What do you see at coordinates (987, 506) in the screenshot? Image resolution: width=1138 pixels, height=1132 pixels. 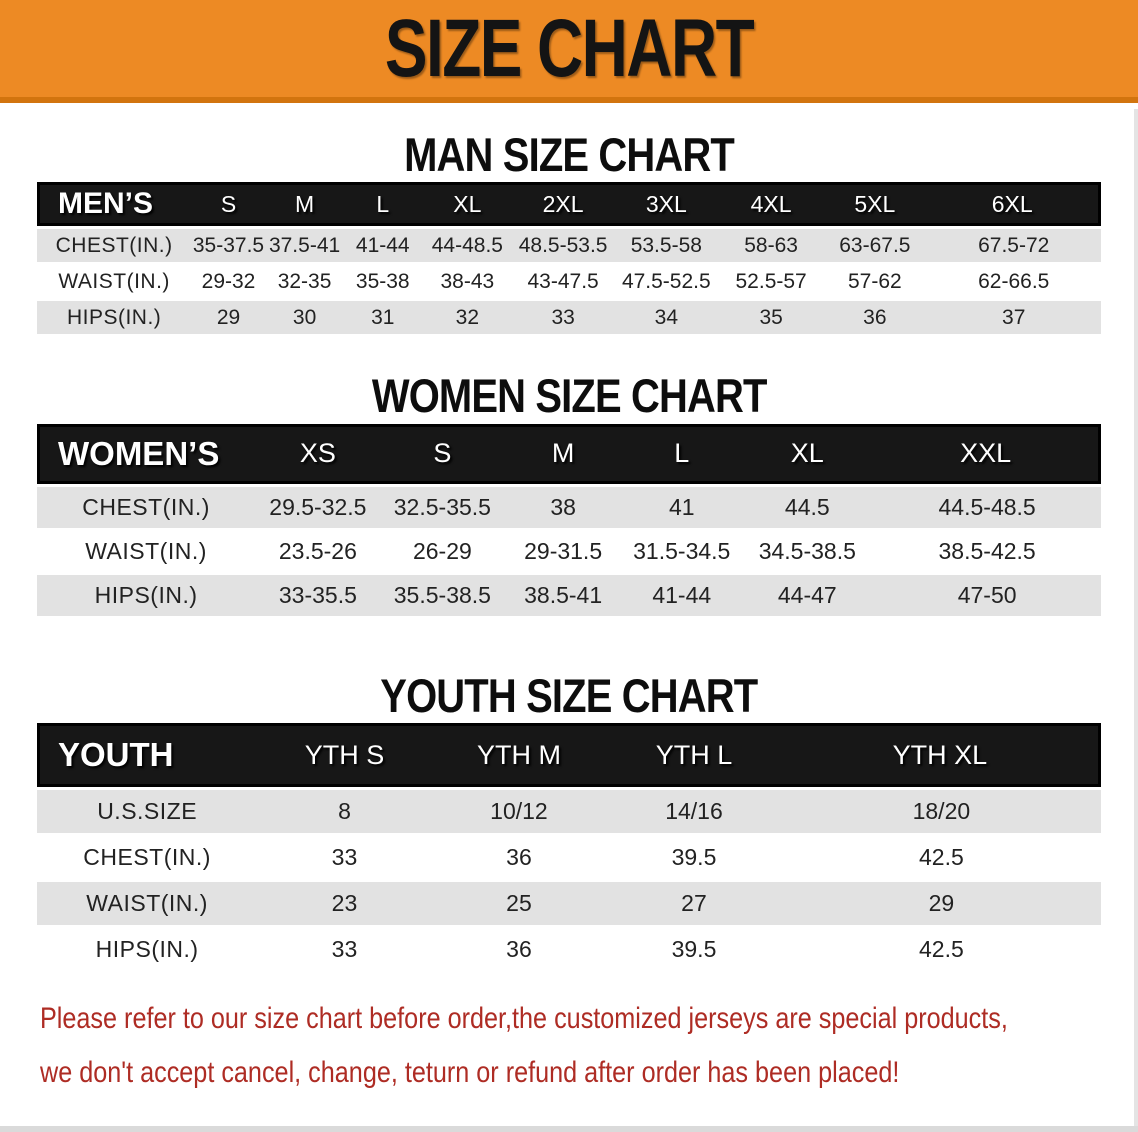 I see `measurement-value: 44.5-48.5` at bounding box center [987, 506].